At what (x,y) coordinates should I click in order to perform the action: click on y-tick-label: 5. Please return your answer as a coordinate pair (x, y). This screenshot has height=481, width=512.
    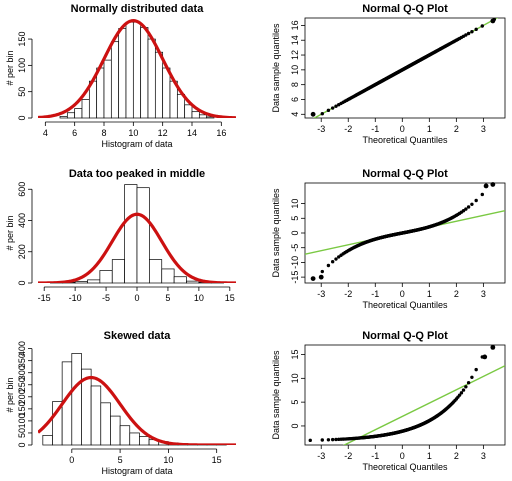
    Looking at the image, I should click on (295, 402).